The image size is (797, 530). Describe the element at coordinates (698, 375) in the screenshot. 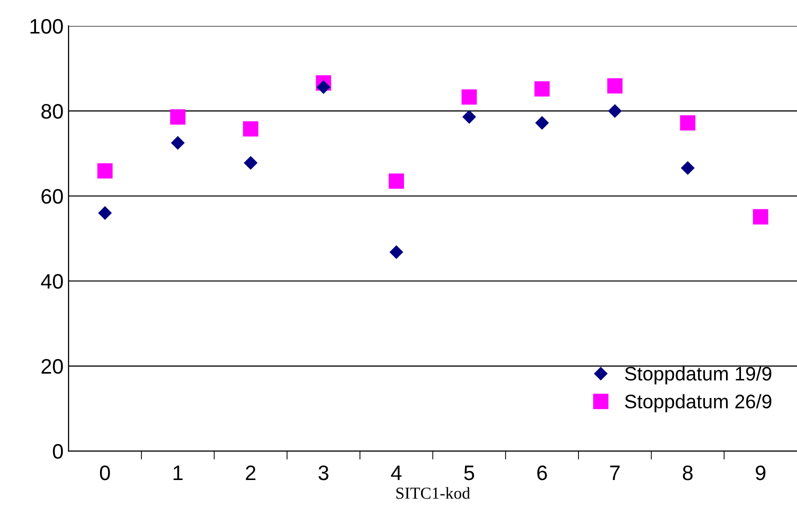

I see `legend-label: Stoppdatum 19/9` at that location.